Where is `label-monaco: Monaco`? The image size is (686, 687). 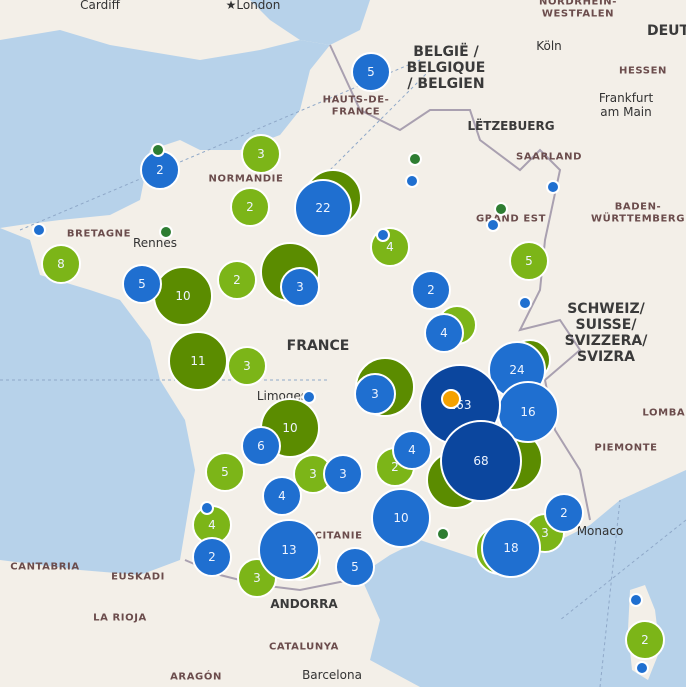
label-monaco: Monaco is located at coordinates (600, 531).